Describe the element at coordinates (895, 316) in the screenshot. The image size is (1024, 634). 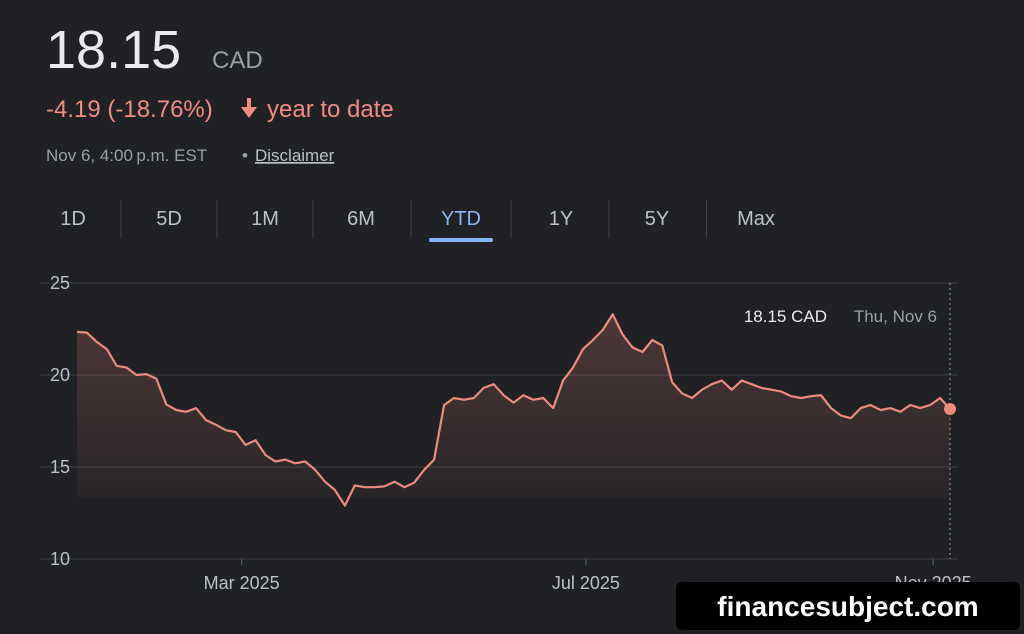
I see `tooltip-date: Thu, Nov 6` at that location.